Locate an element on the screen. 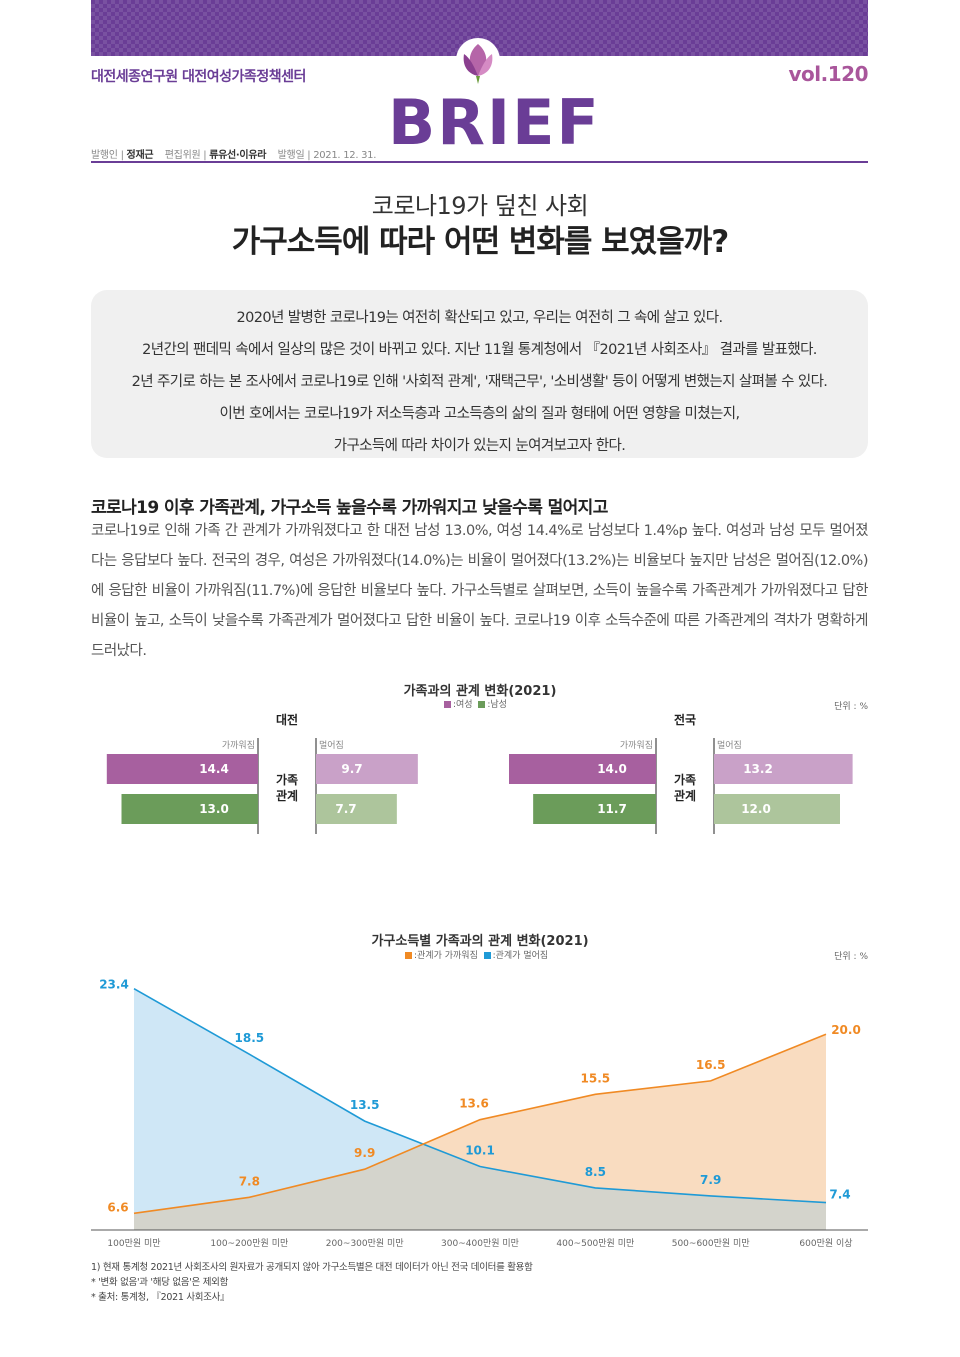  data-label-farther: 8.5 is located at coordinates (595, 1172).